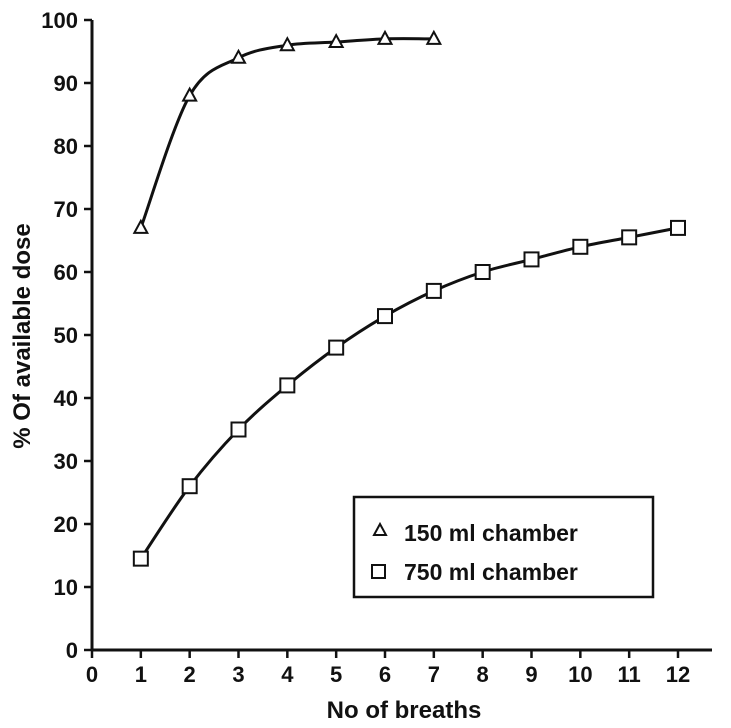 The height and width of the screenshot is (728, 731). What do you see at coordinates (531, 674) in the screenshot?
I see `x-tick-label: 9` at bounding box center [531, 674].